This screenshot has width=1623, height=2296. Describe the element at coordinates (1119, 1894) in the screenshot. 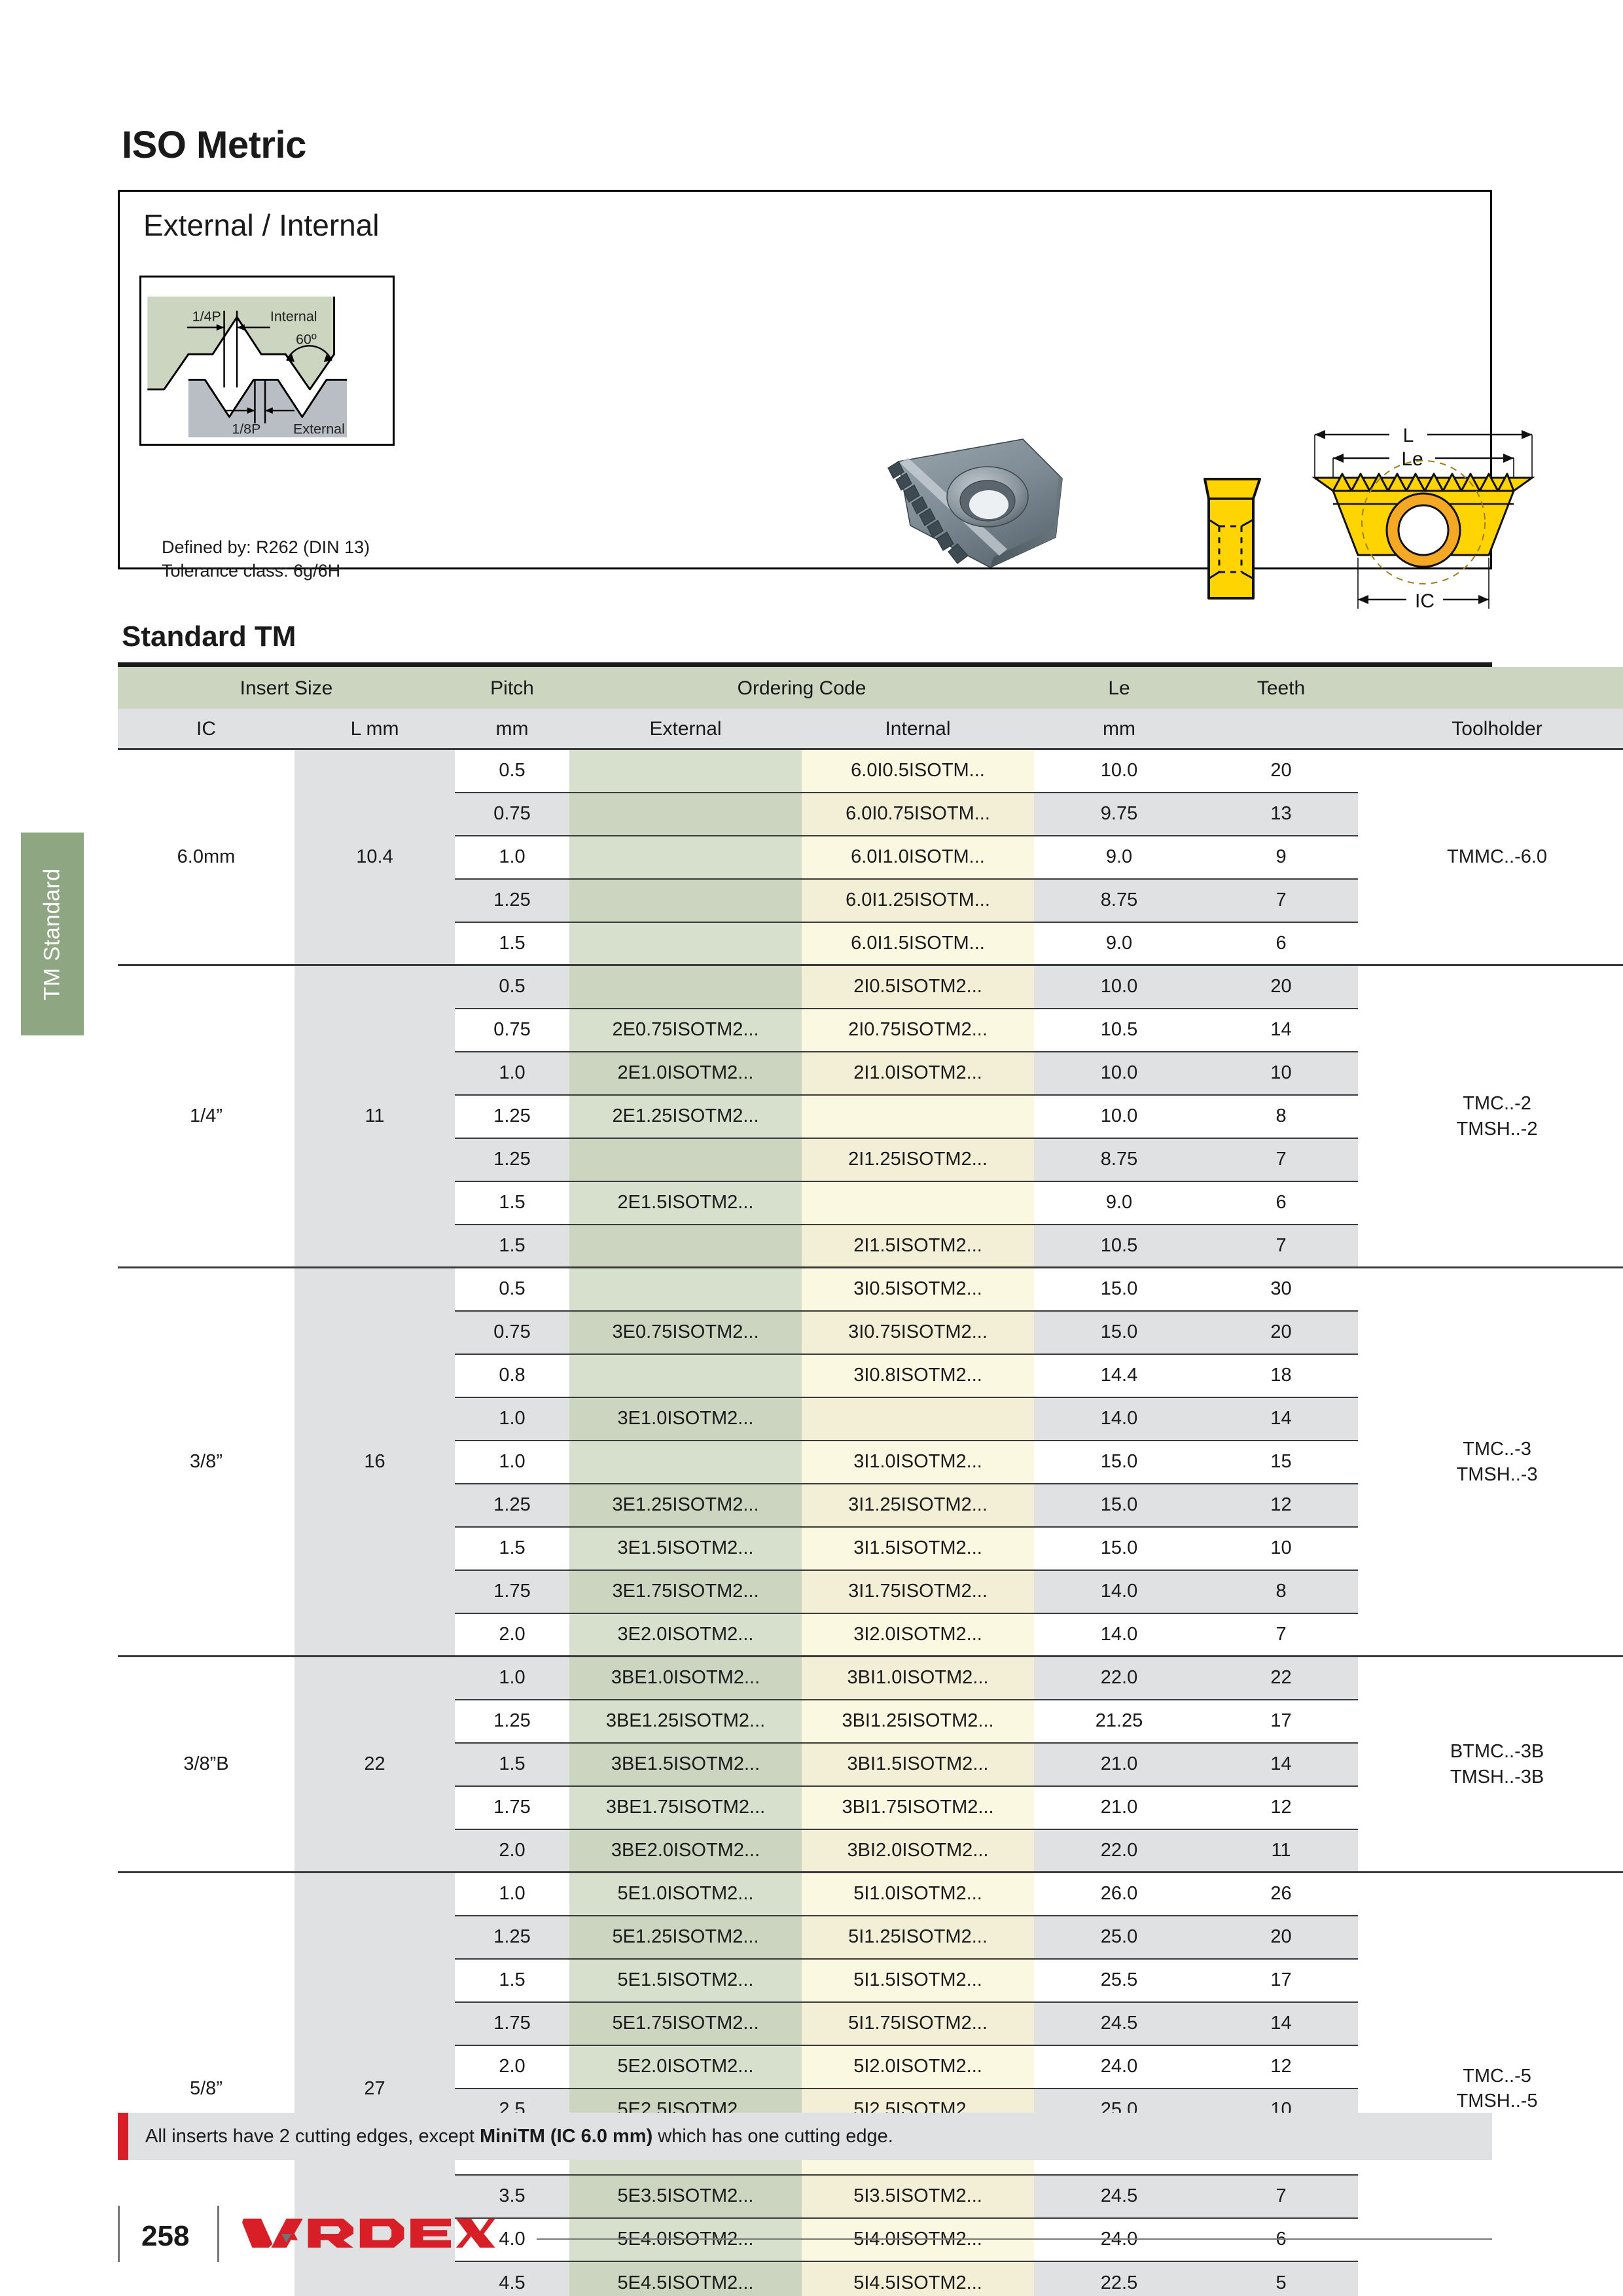

I see `cell-le: 26.0` at that location.